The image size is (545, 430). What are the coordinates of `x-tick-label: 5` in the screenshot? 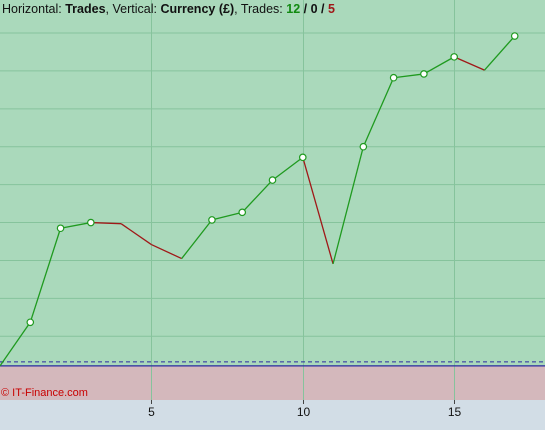 It's located at (151, 412).